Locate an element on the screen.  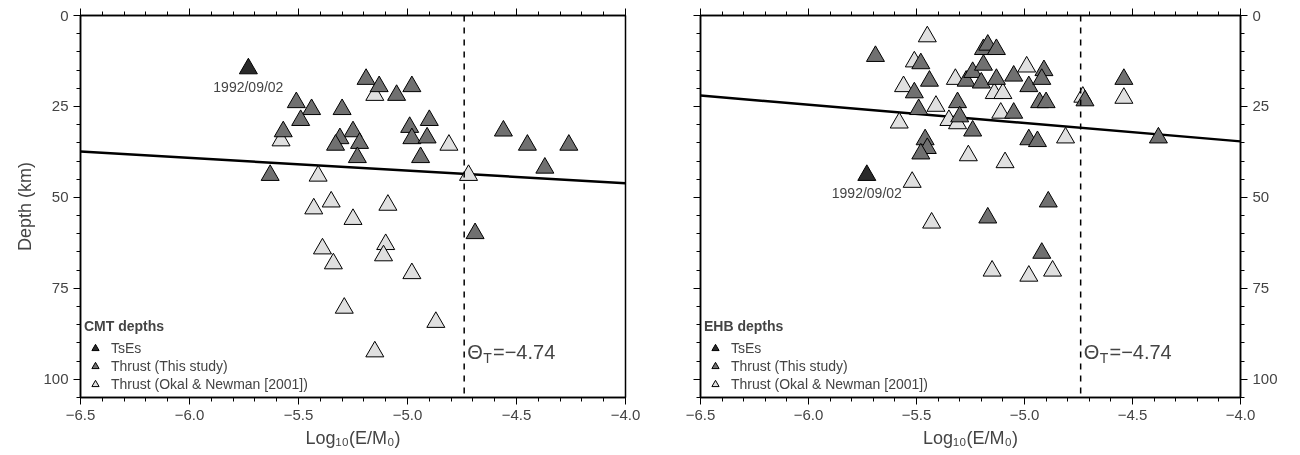
legend-title: CMT depths is located at coordinates (125, 326).